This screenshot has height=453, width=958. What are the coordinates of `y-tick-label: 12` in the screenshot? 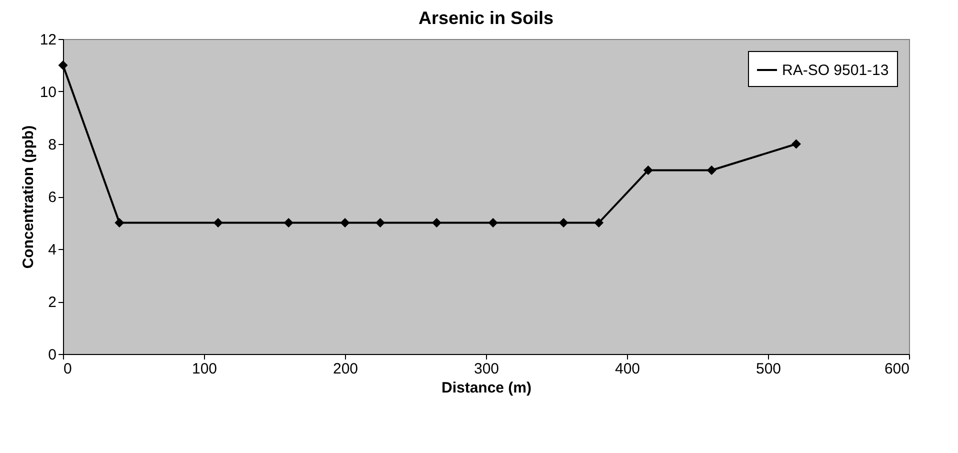 It's located at (48, 40).